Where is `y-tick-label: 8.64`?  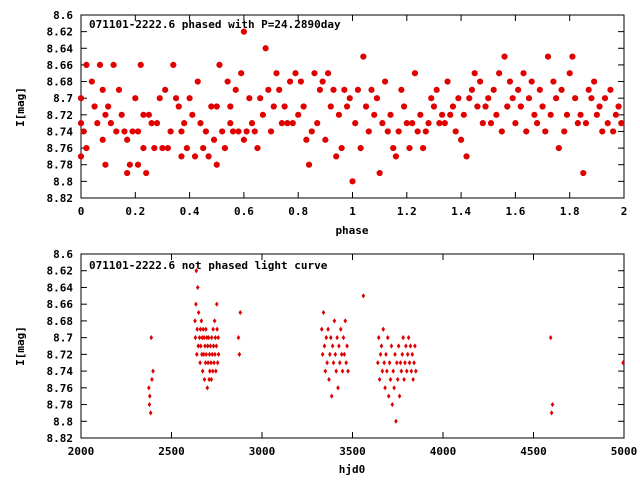
y-tick-label: 8.64 is located at coordinates (60, 48).